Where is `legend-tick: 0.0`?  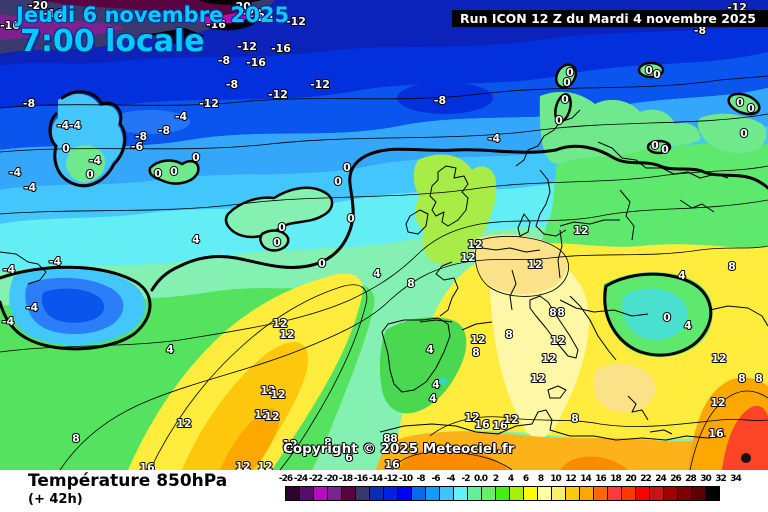
legend-tick: 0.0 is located at coordinates (481, 479).